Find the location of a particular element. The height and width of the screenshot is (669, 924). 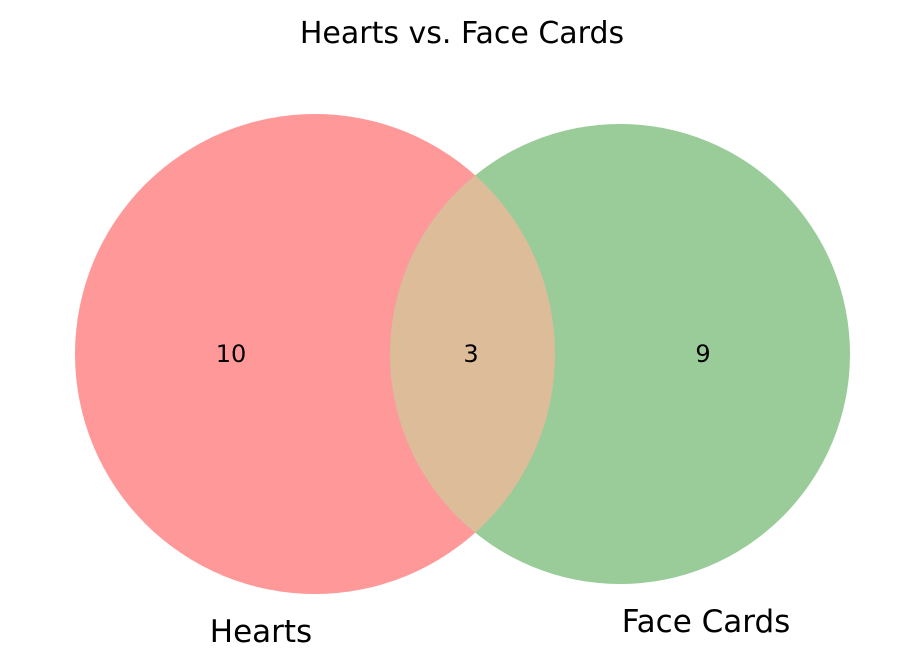

intersection-region is located at coordinates (472, 354).